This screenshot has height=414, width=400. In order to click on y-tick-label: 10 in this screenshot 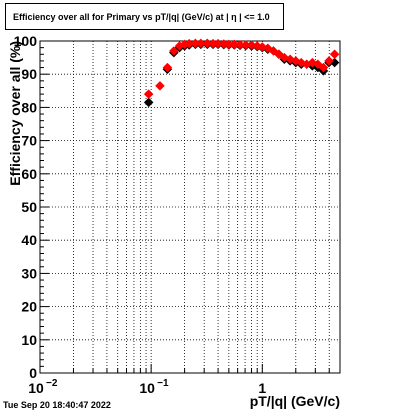, I will do `click(29, 340)`.